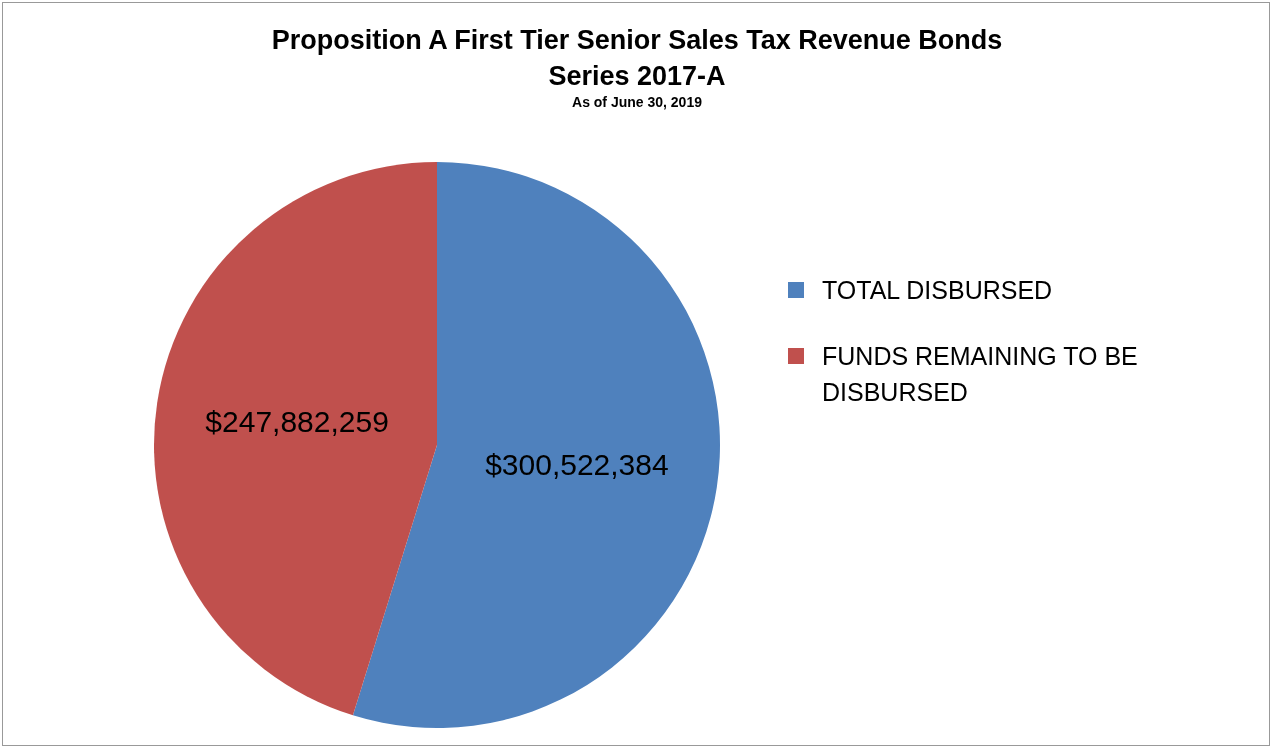  I want to click on legend-label: FUNDS REMAINING TO BE DISBURSED, so click(980, 374).